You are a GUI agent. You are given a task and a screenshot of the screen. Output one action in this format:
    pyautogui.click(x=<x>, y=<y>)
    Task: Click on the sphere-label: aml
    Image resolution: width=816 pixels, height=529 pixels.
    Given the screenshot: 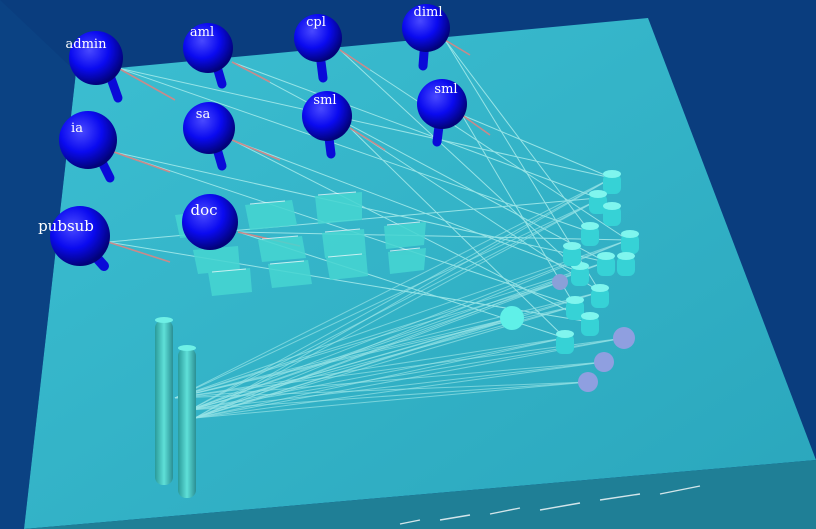 What is the action you would take?
    pyautogui.click(x=202, y=32)
    